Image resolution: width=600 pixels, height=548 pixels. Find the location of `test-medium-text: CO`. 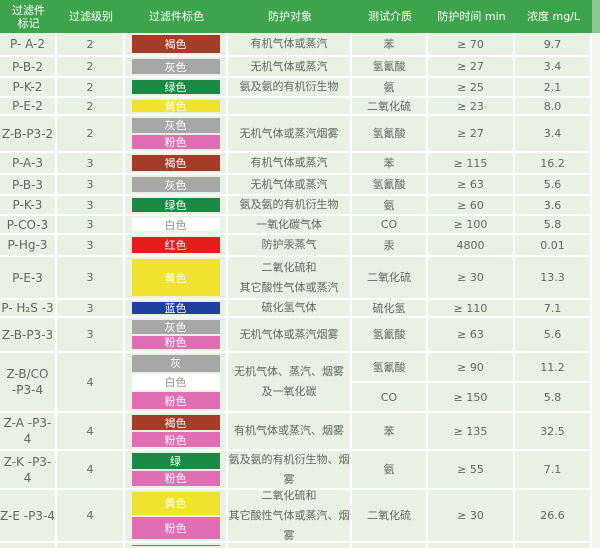

test-medium-text: CO is located at coordinates (389, 224).